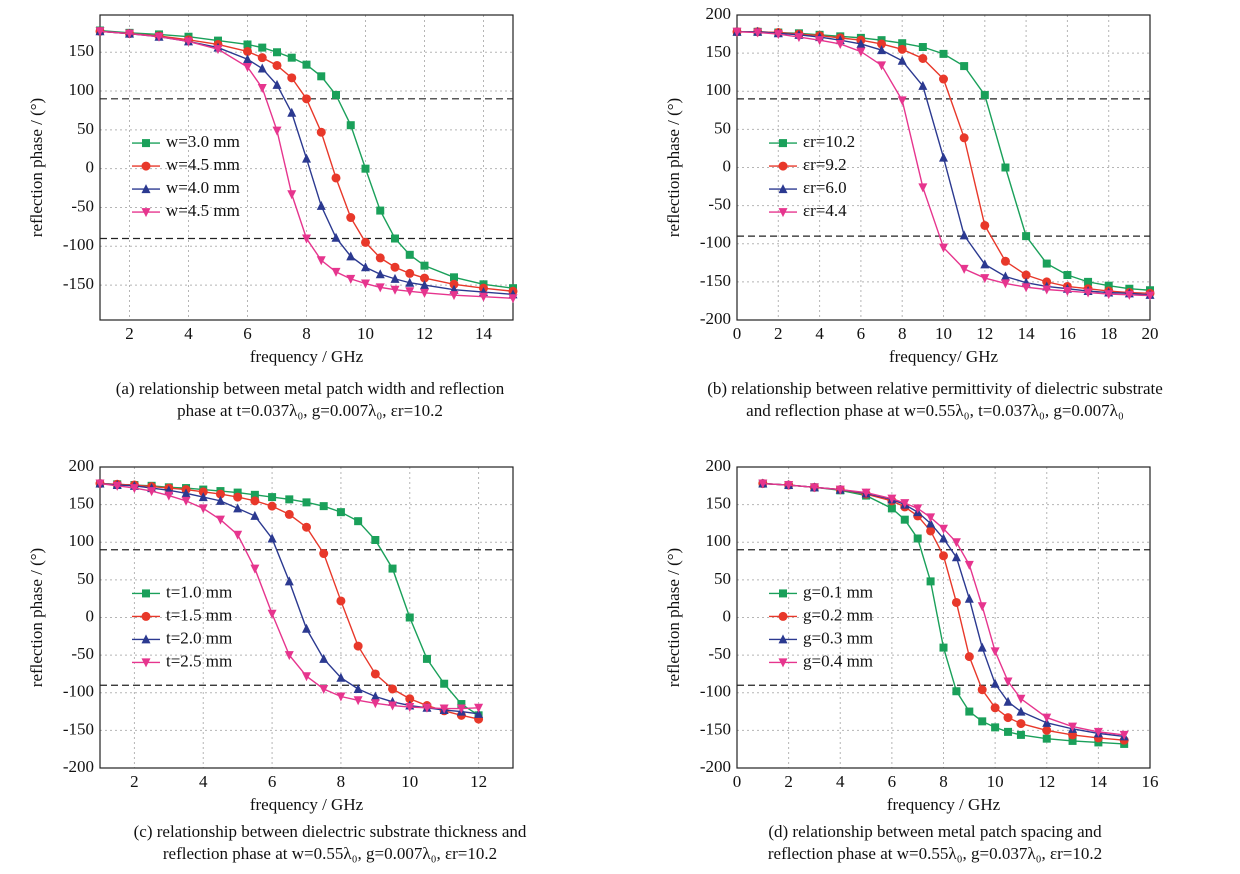  I want to click on x-tick-label: 0, so click(737, 333).